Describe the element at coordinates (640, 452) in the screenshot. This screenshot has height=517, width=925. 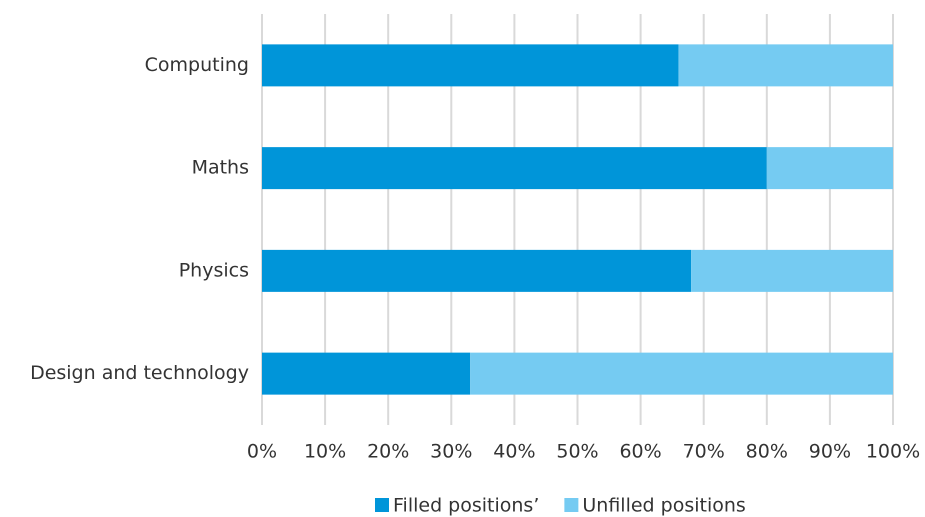
I see `x-tick-label: 60%` at that location.